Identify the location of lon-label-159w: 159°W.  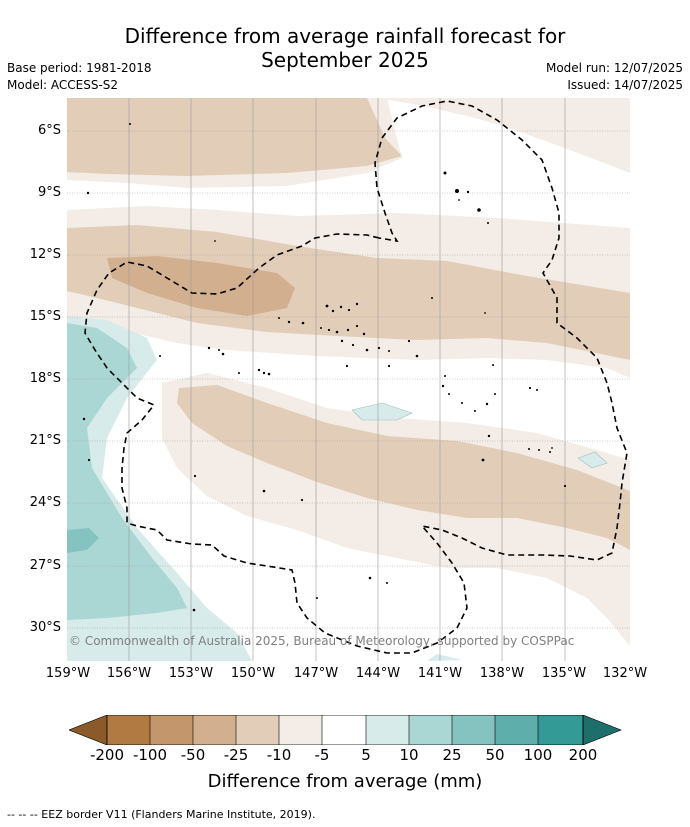
(68, 673).